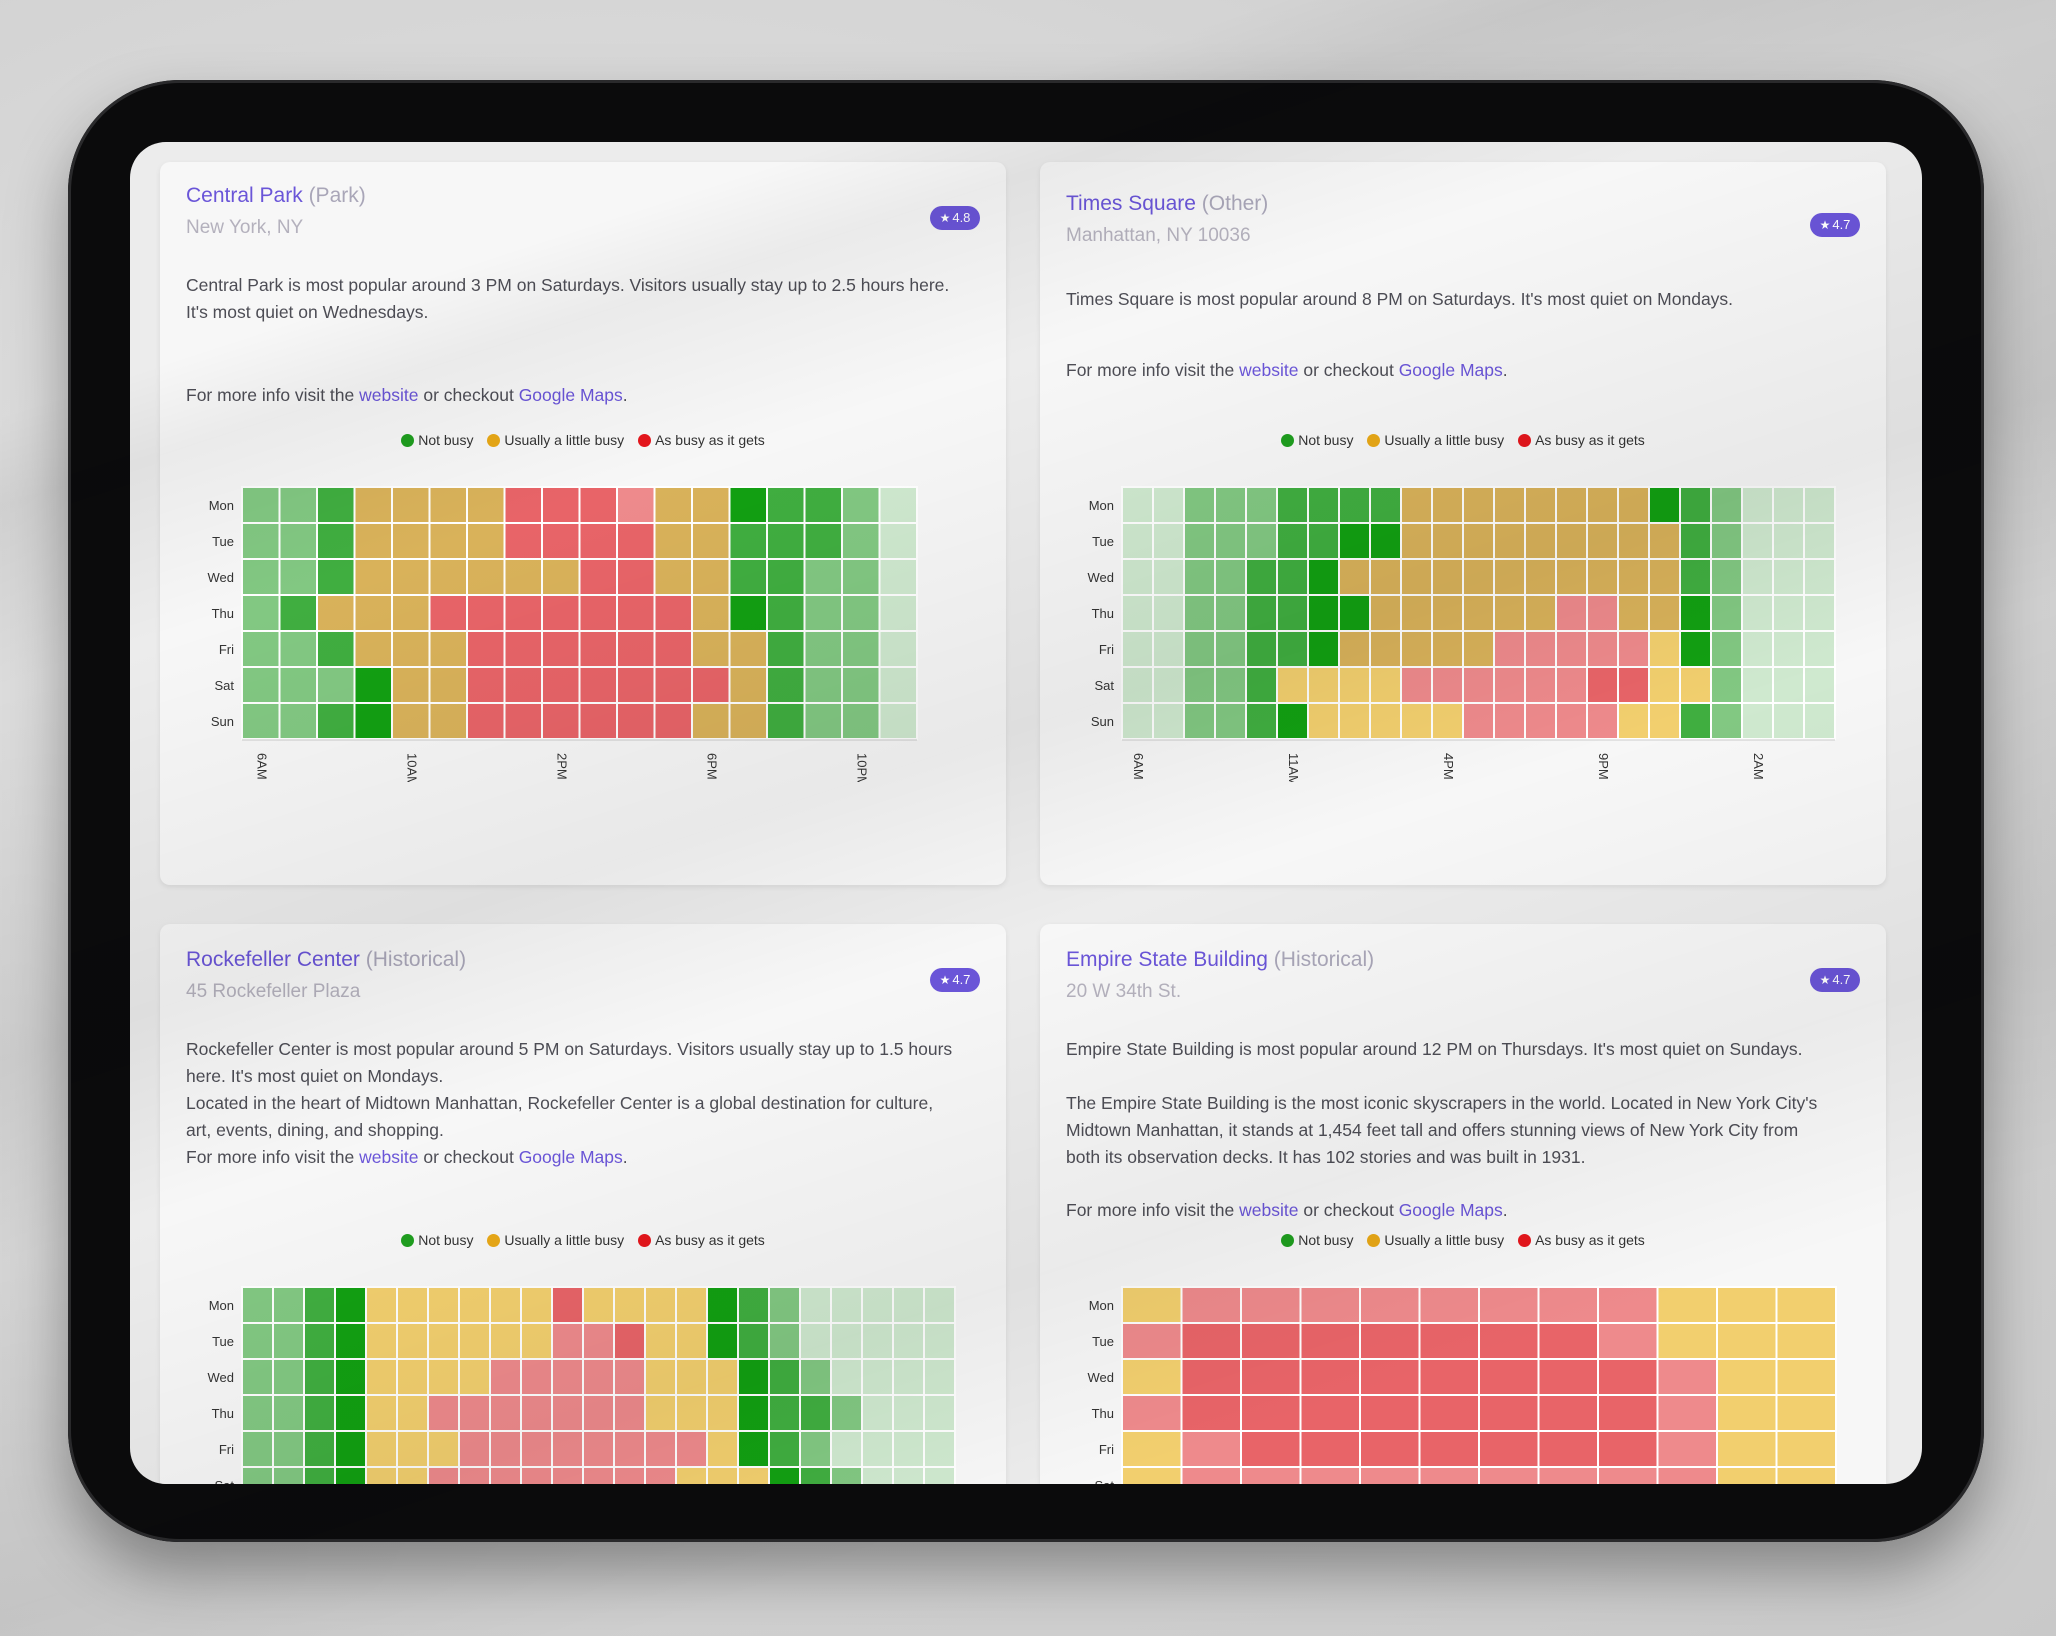 This screenshot has width=2056, height=1636. Describe the element at coordinates (1167, 204) in the screenshot. I see `place-title: Times Square (Other)` at that location.